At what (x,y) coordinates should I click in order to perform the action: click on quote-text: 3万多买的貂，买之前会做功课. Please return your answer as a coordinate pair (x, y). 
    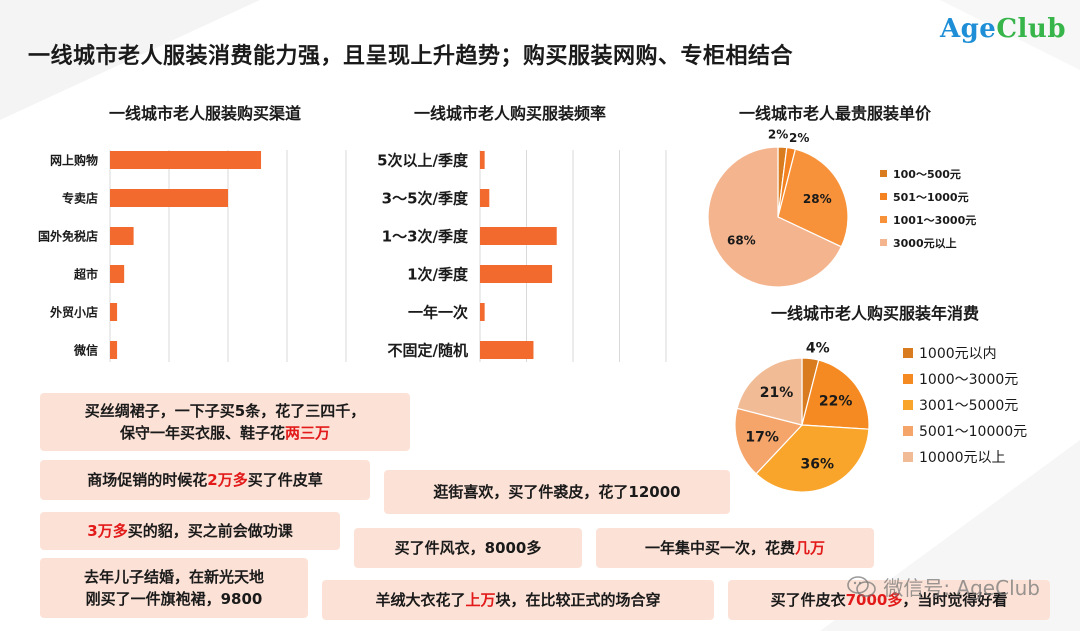
    Looking at the image, I should click on (190, 531).